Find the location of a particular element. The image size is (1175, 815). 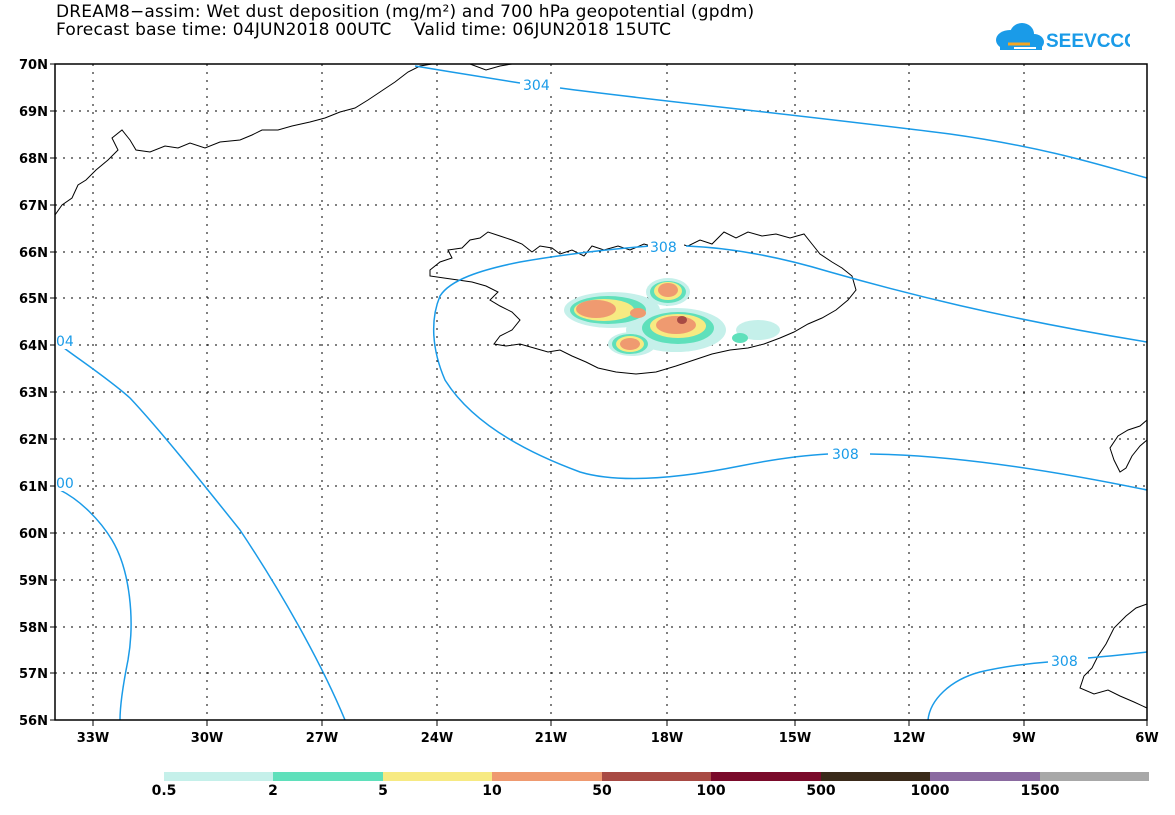

contour-304-left is located at coordinates (204, 534).